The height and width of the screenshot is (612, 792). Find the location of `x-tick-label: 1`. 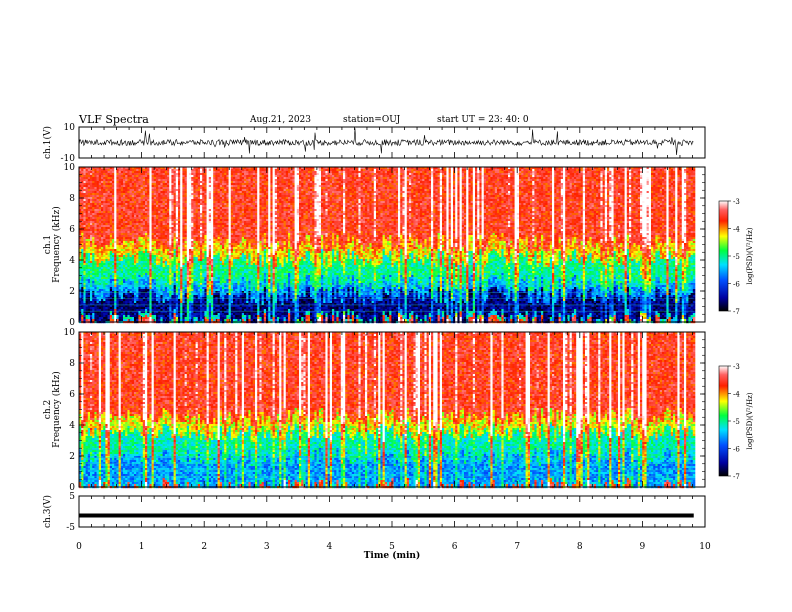

x-tick-label: 1 is located at coordinates (142, 547).